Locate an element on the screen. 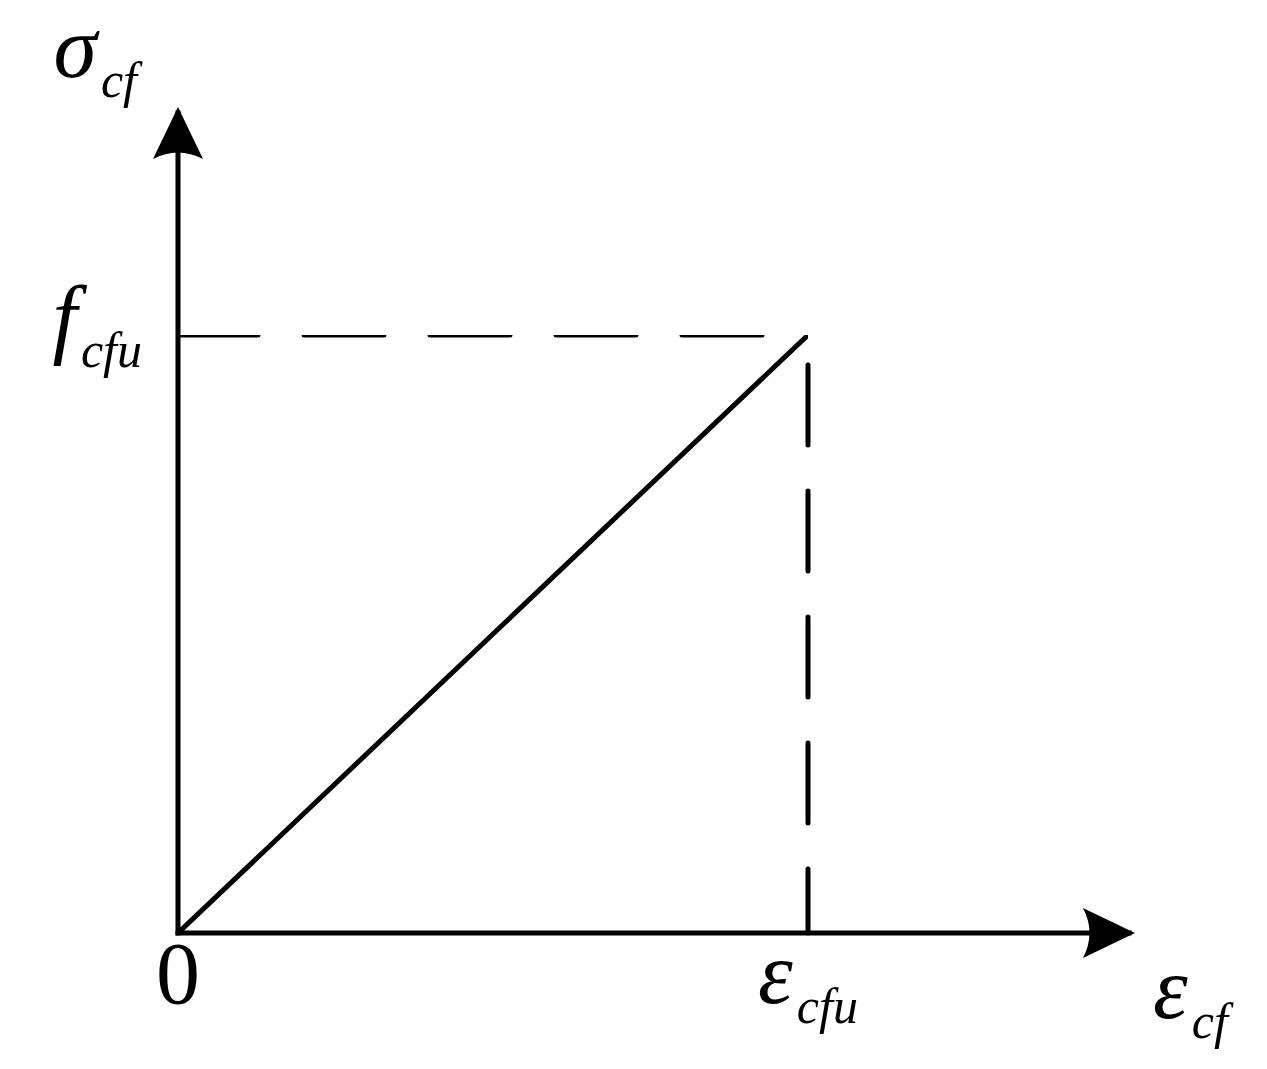  x-tick-label: 0 is located at coordinates (178, 973).